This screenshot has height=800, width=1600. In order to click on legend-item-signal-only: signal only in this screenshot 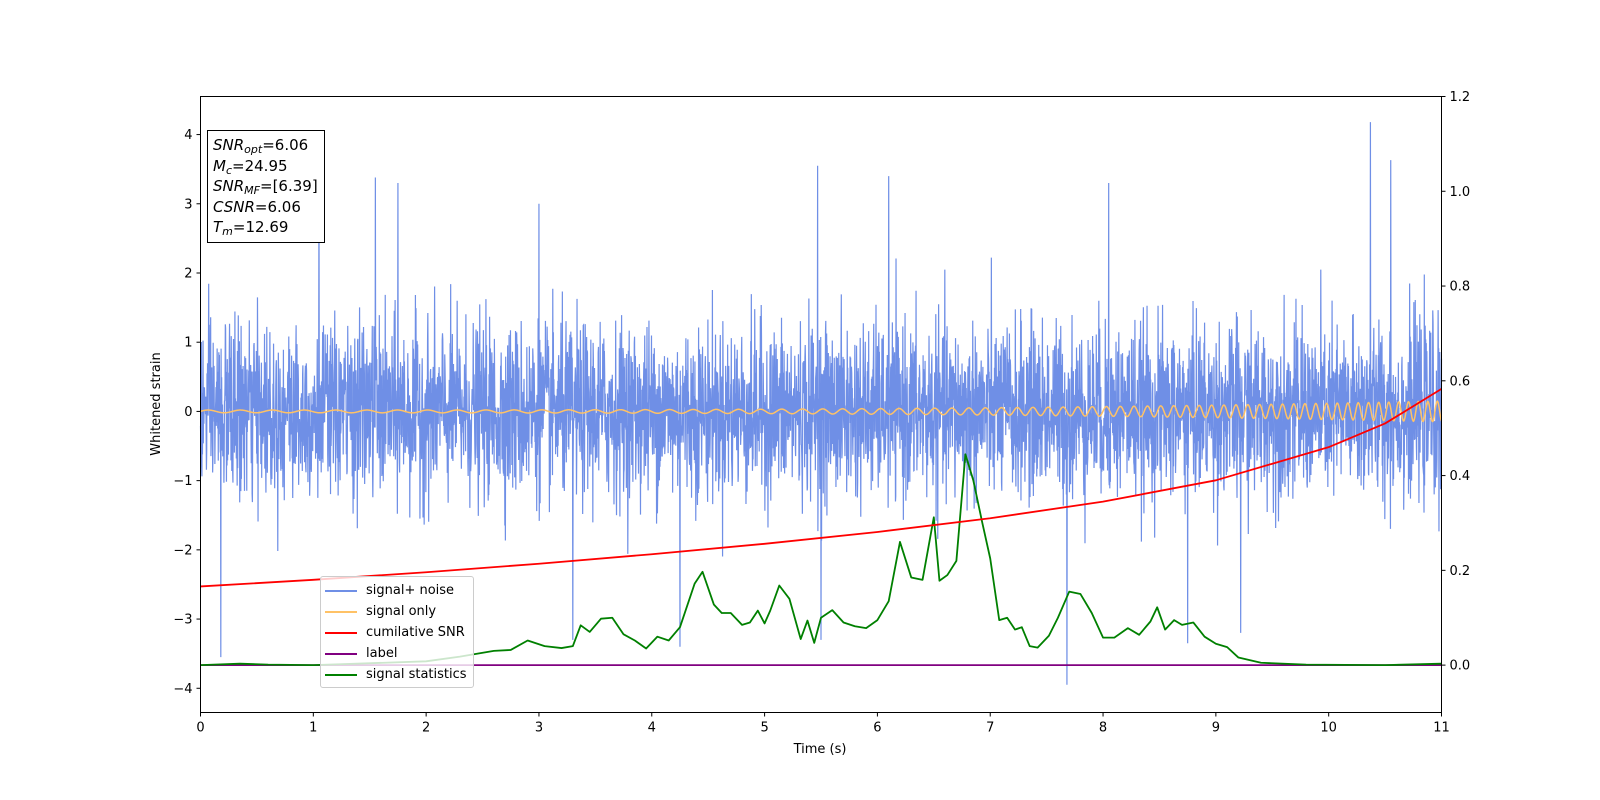, I will do `click(396, 611)`.